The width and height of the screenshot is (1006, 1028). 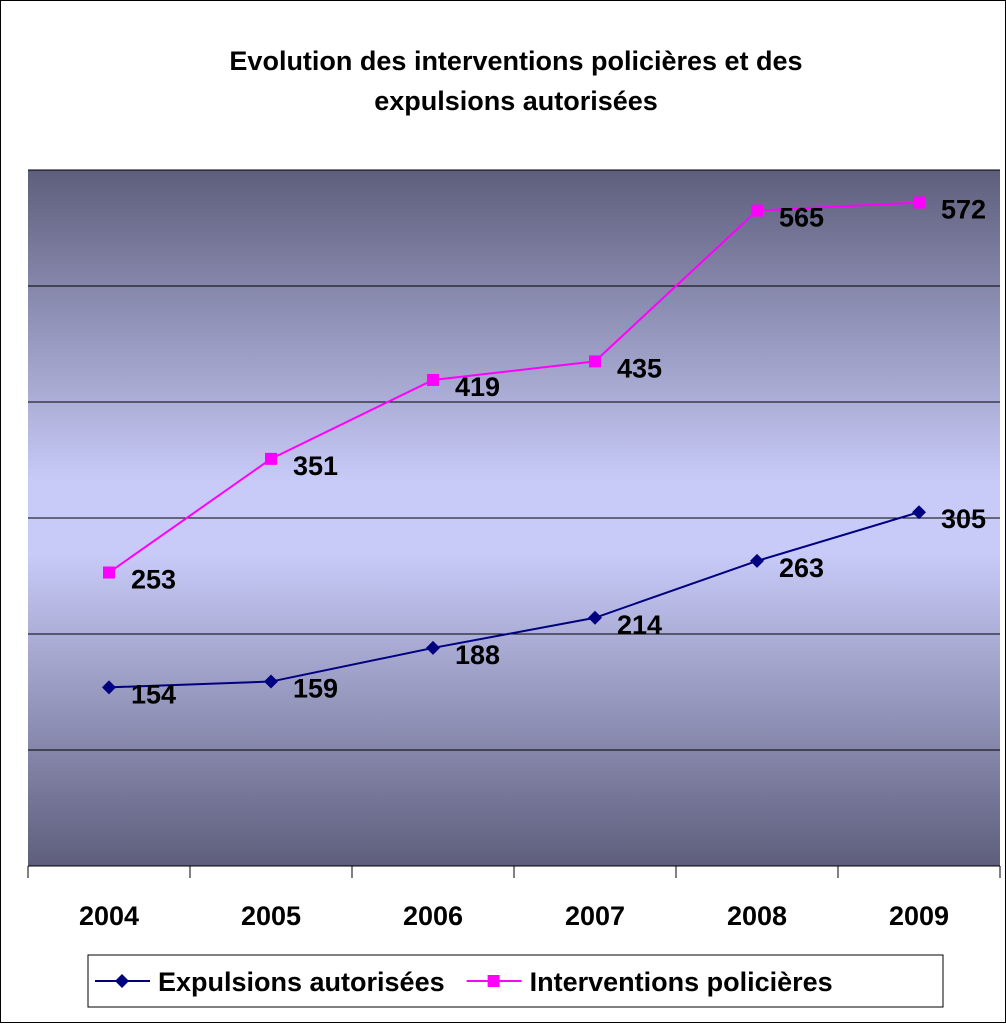 What do you see at coordinates (639, 625) in the screenshot?
I see `data-label: 214` at bounding box center [639, 625].